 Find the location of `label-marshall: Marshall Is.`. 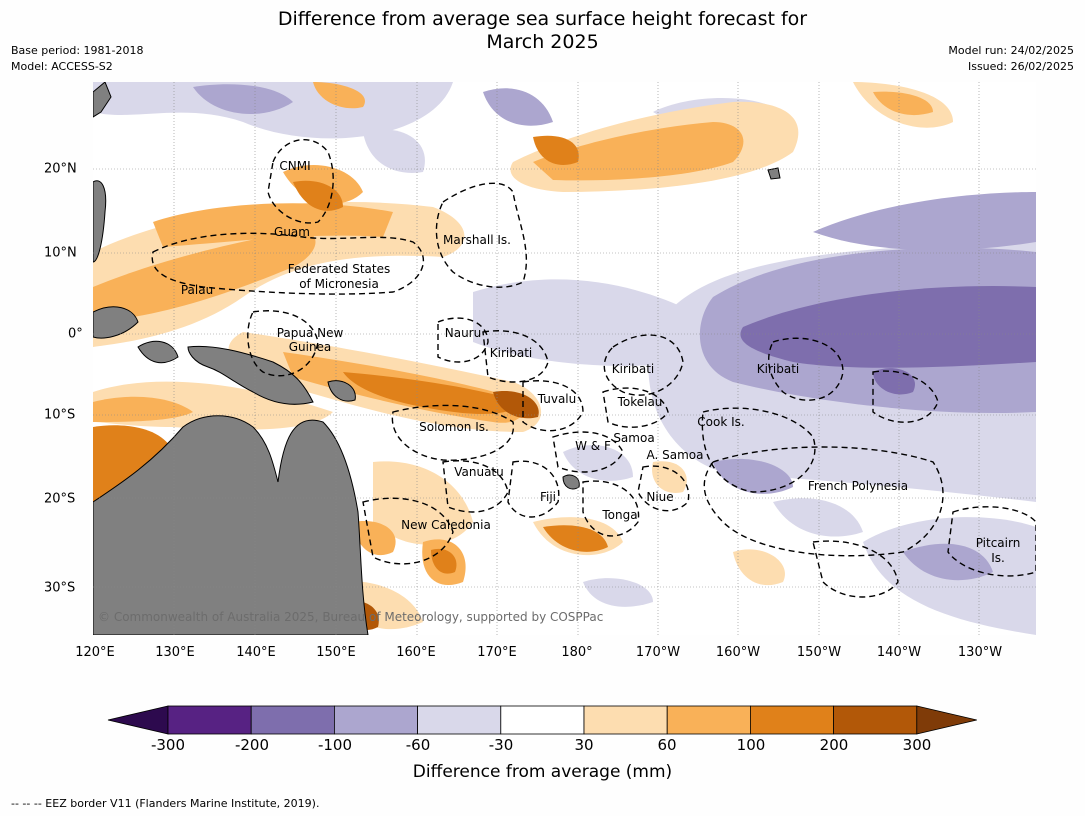

label-marshall: Marshall Is. is located at coordinates (477, 240).